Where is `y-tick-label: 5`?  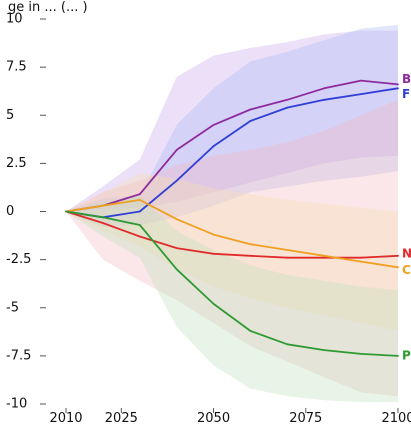
y-tick-label: 5 is located at coordinates (10, 115).